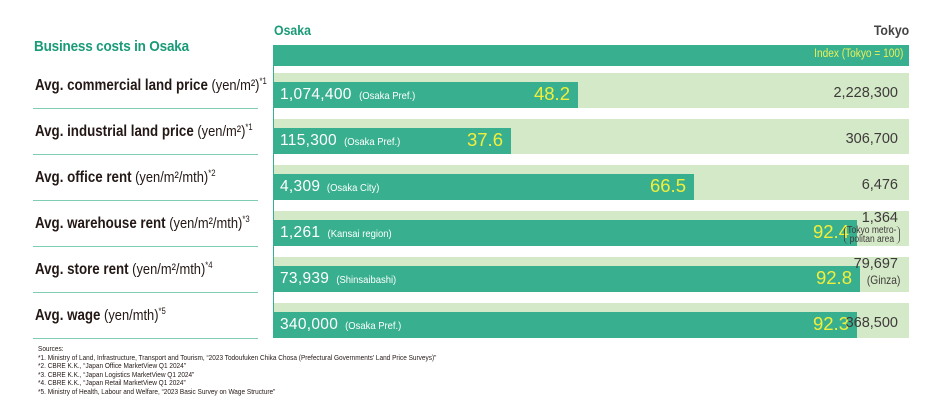 The width and height of the screenshot is (950, 418). I want to click on index-scale-label: Index (Tokyo = 100), so click(858, 54).